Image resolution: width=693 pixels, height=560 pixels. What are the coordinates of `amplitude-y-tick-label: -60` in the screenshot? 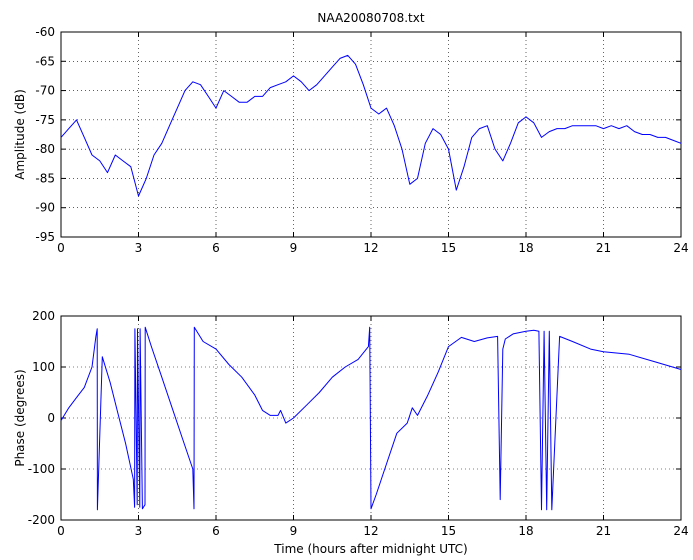 It's located at (45, 32).